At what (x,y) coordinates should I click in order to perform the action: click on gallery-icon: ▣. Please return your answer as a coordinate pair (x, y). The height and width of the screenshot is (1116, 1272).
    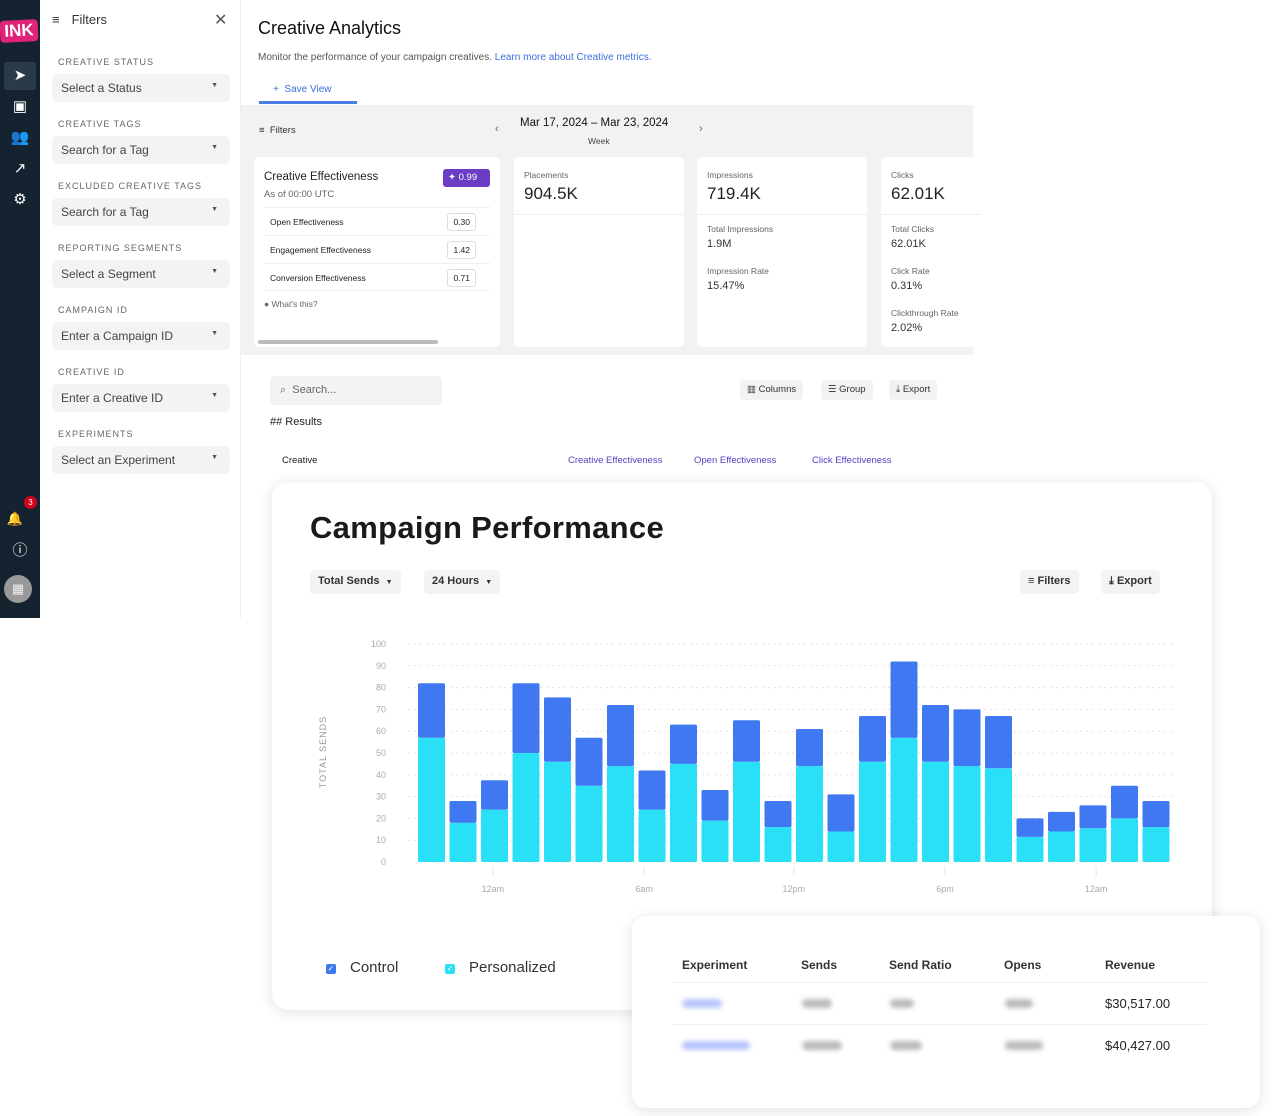
    Looking at the image, I should click on (20, 106).